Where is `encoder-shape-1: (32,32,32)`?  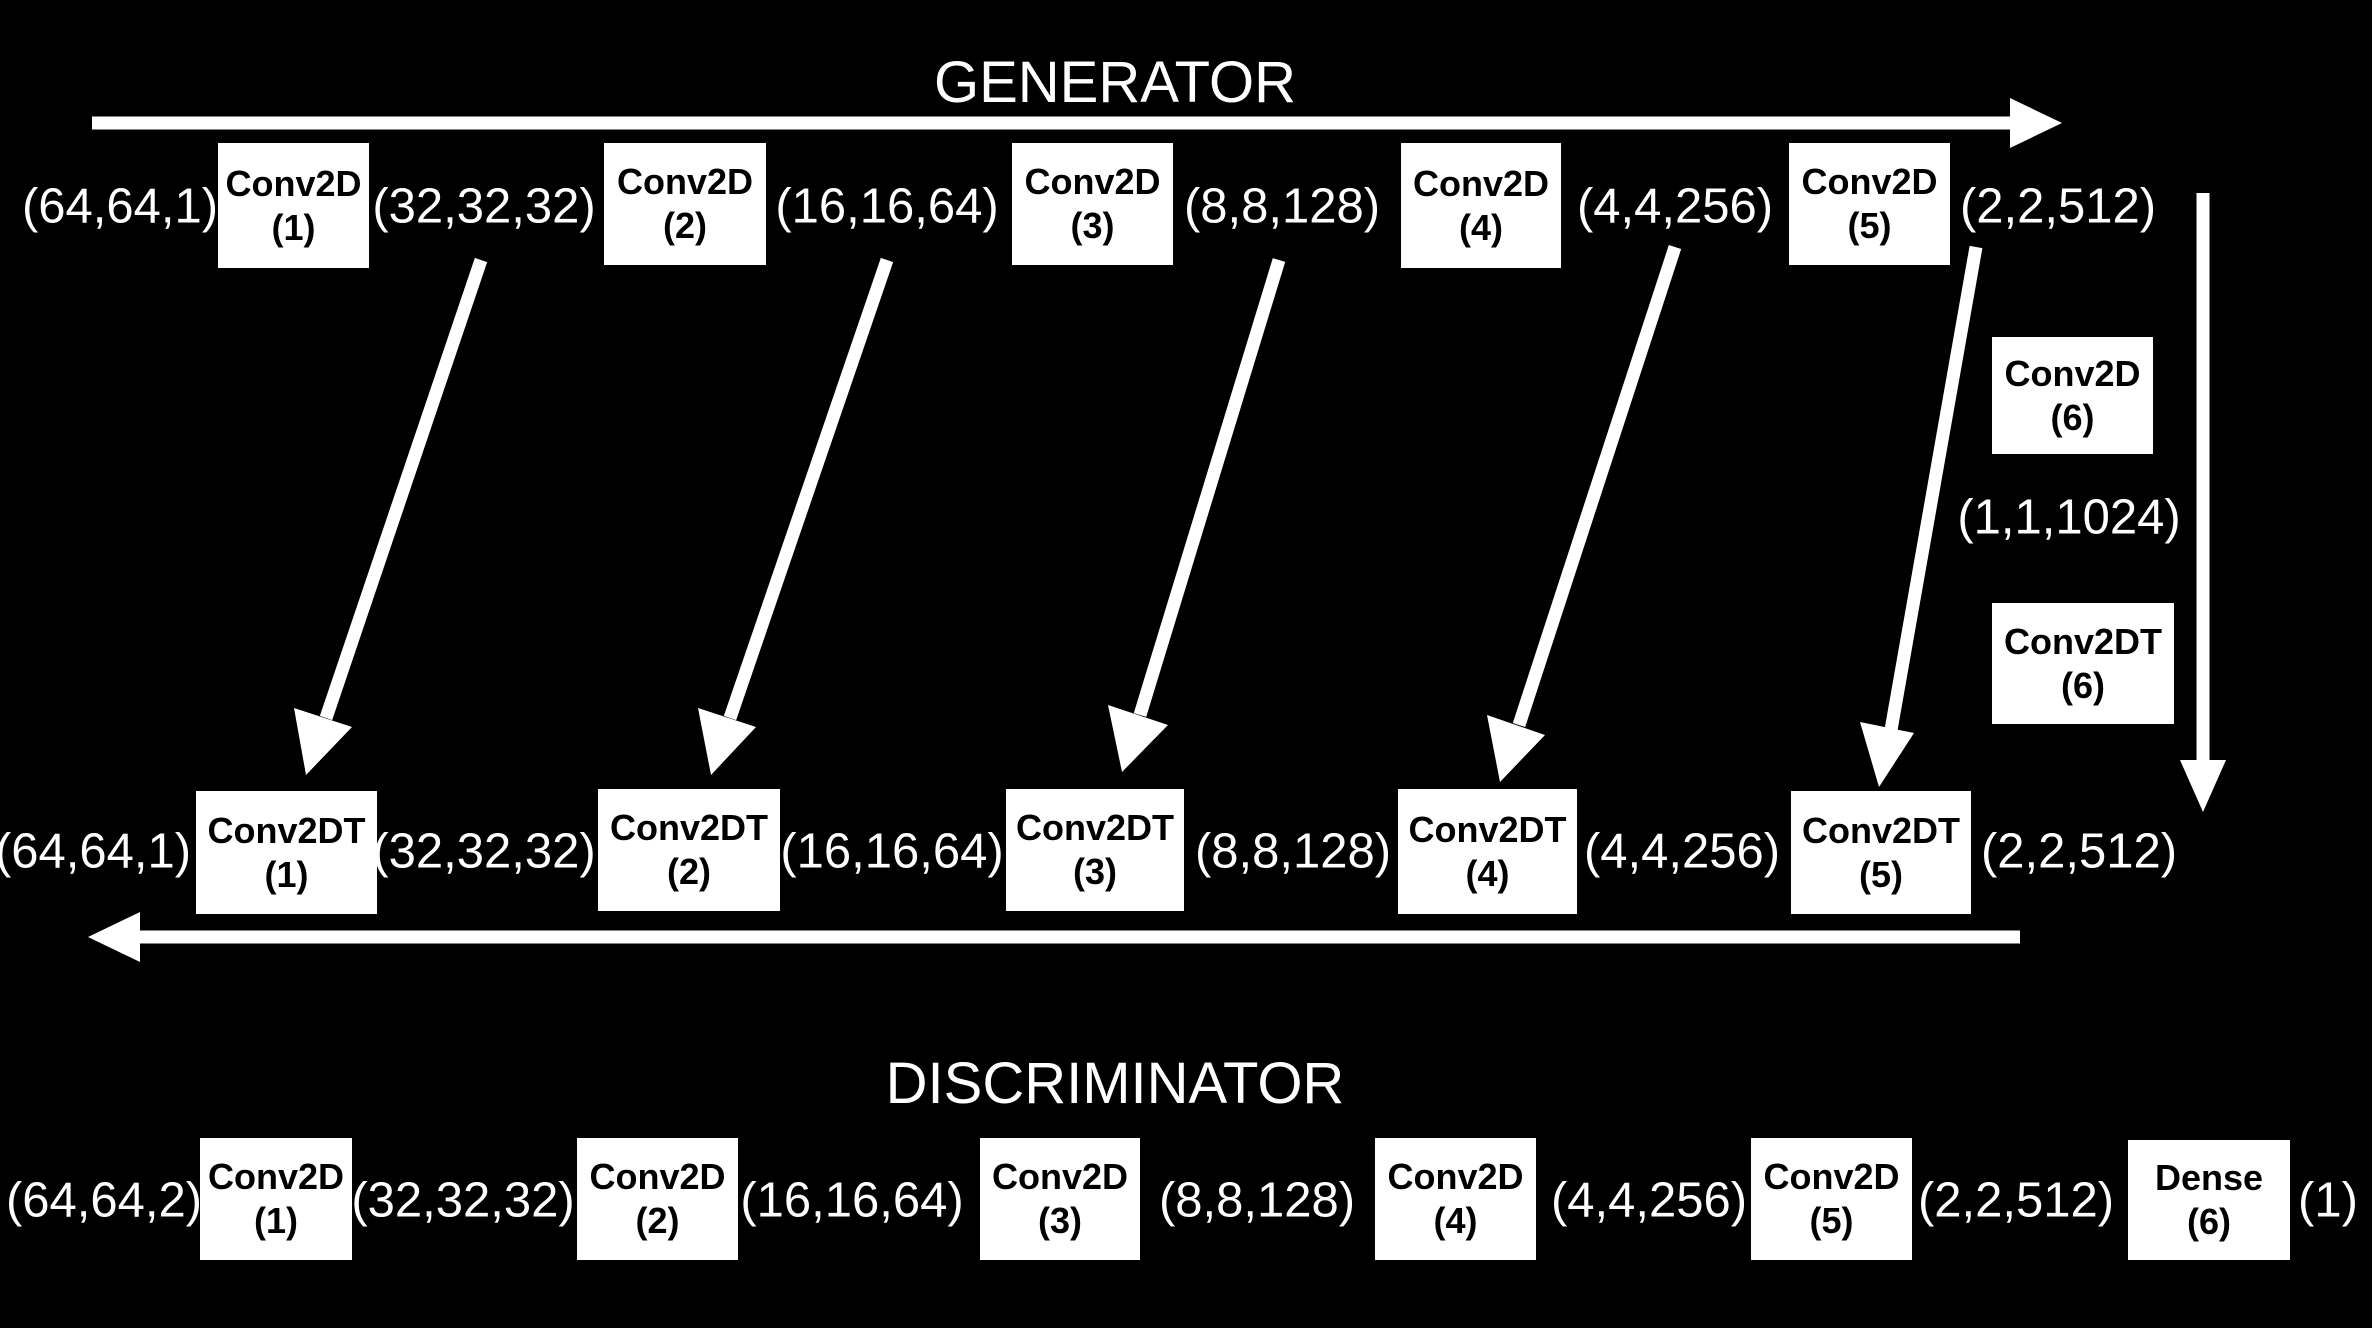 encoder-shape-1: (32,32,32) is located at coordinates (484, 206).